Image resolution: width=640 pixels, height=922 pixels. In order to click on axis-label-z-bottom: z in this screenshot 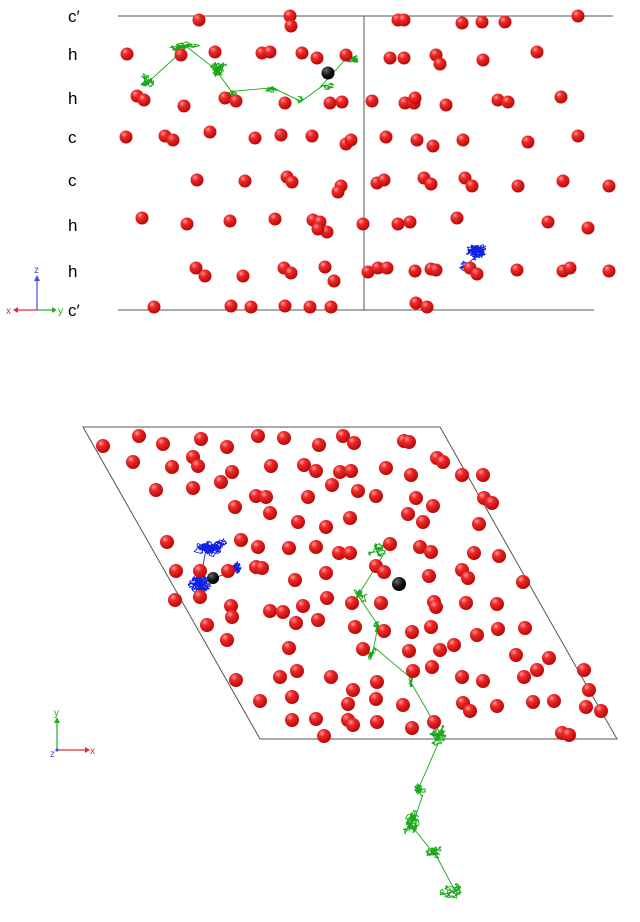, I will do `click(52, 754)`.